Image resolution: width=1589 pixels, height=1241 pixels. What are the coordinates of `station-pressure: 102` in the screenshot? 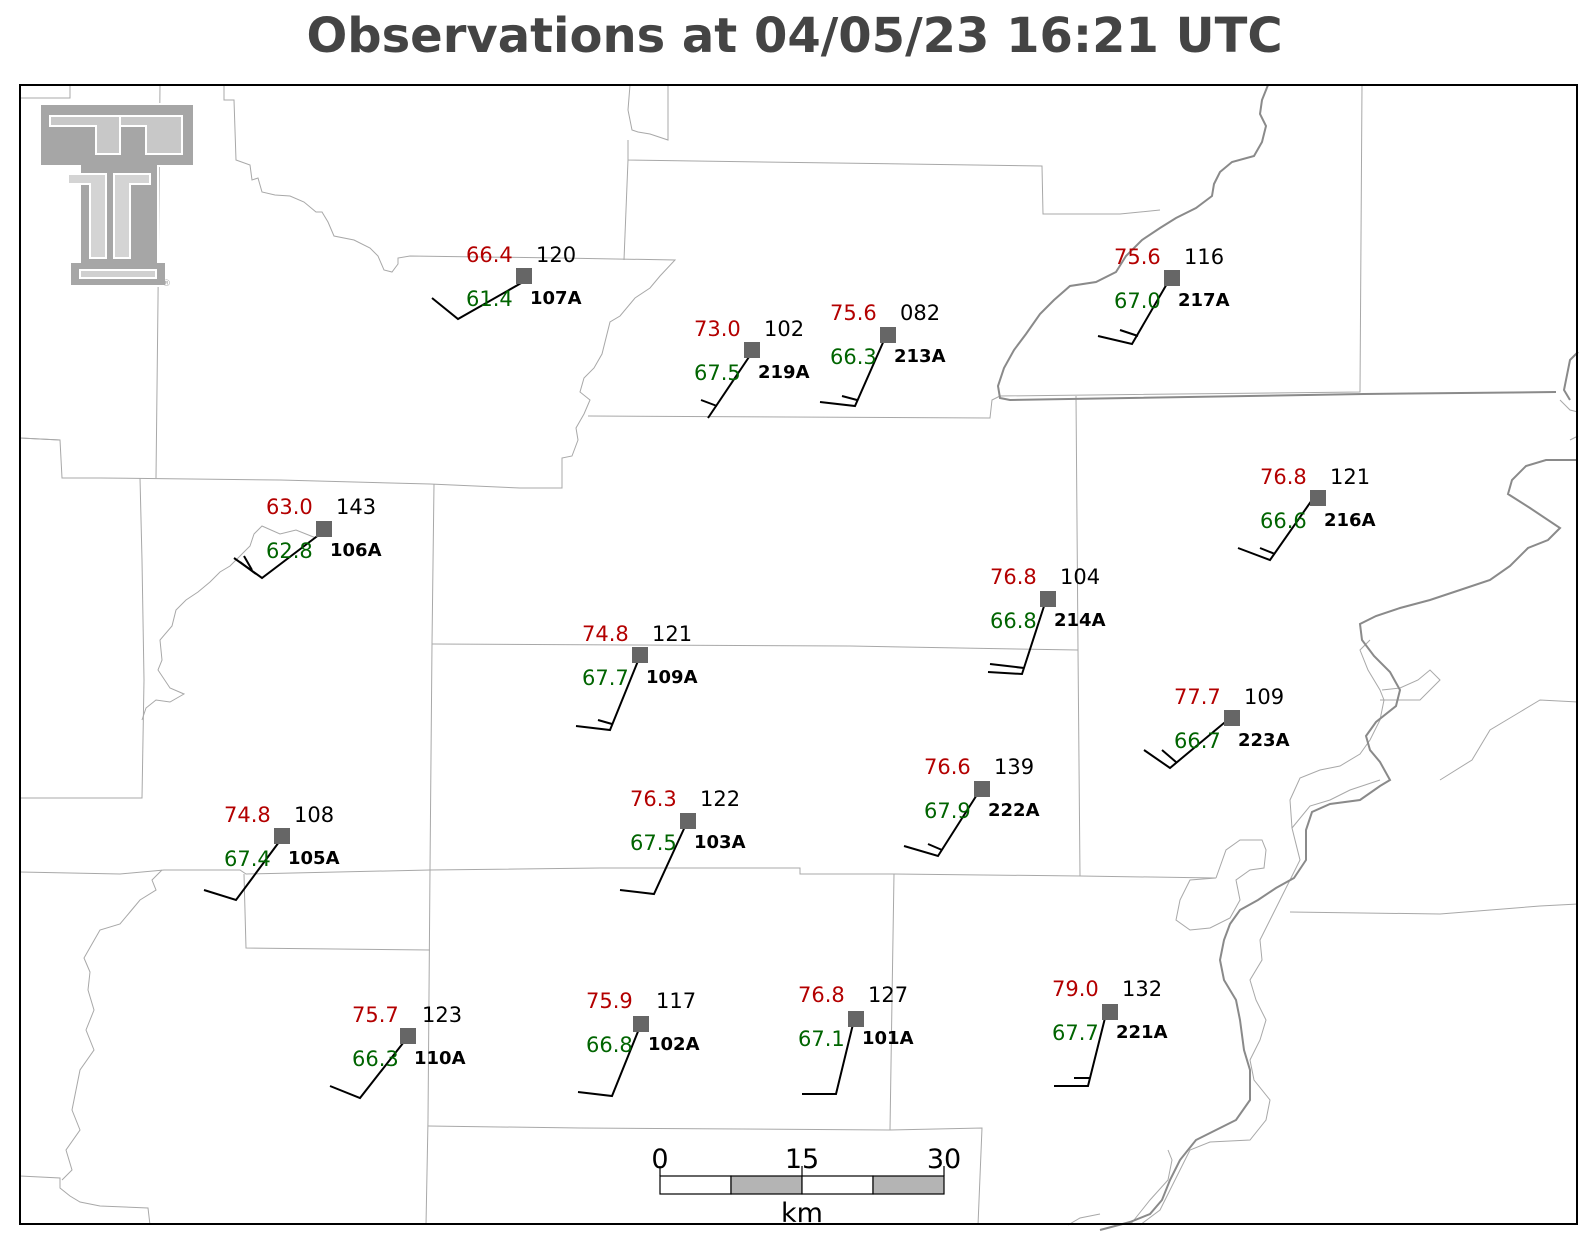 It's located at (784, 329).